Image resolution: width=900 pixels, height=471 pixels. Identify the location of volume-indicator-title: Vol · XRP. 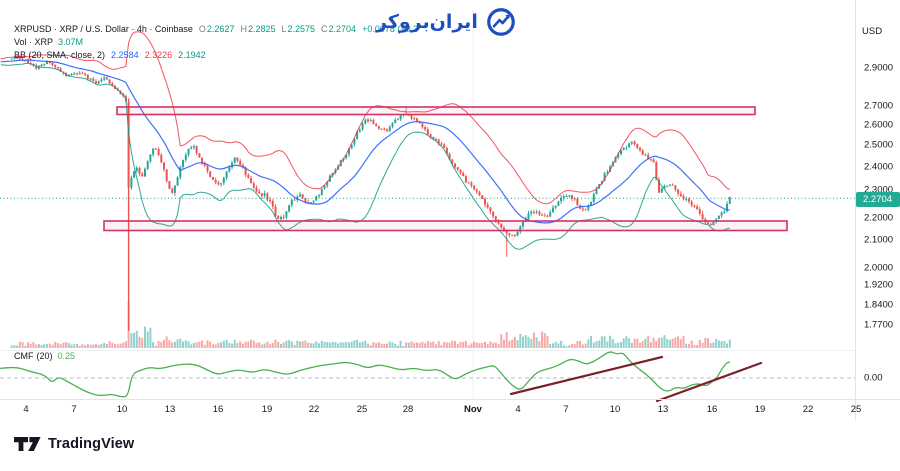
(34, 42).